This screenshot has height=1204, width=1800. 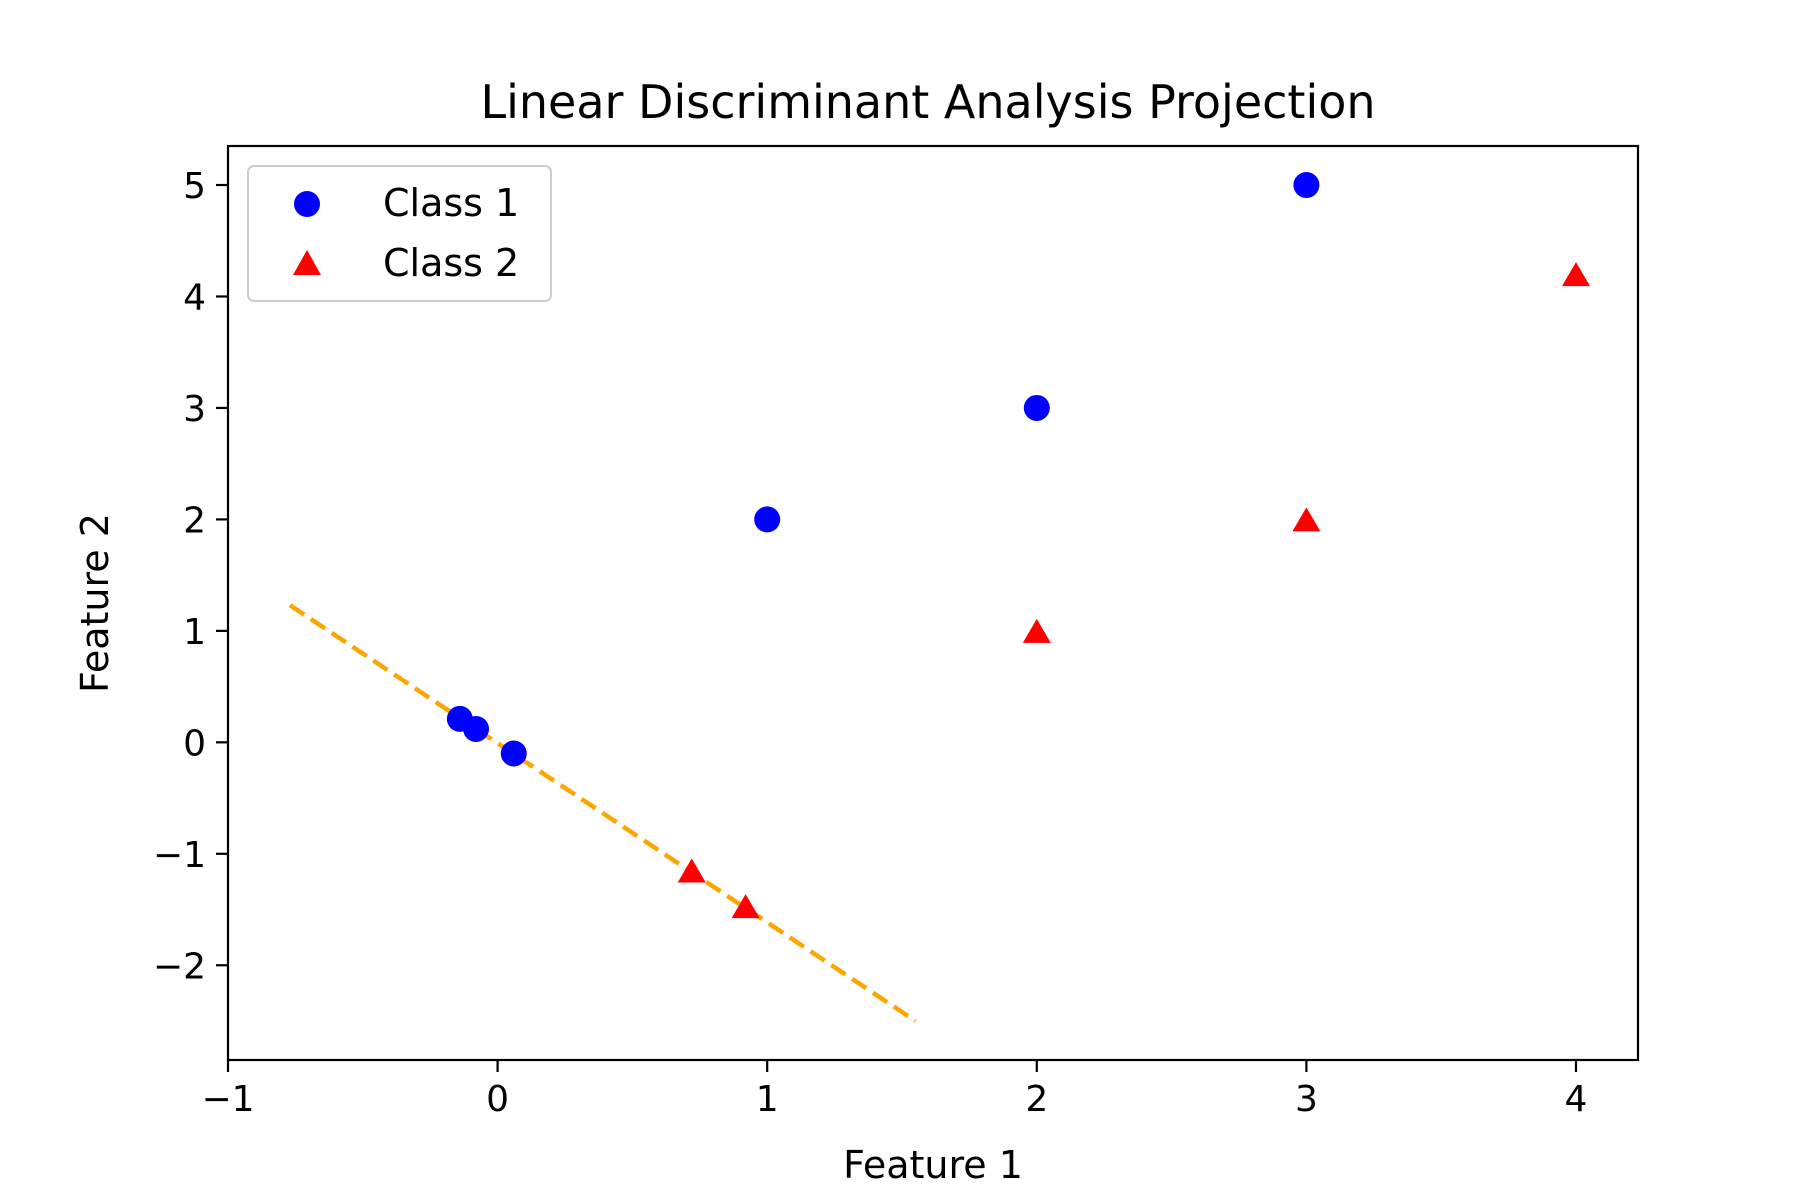 What do you see at coordinates (227, 1099) in the screenshot?
I see `x-tick-label: −1` at bounding box center [227, 1099].